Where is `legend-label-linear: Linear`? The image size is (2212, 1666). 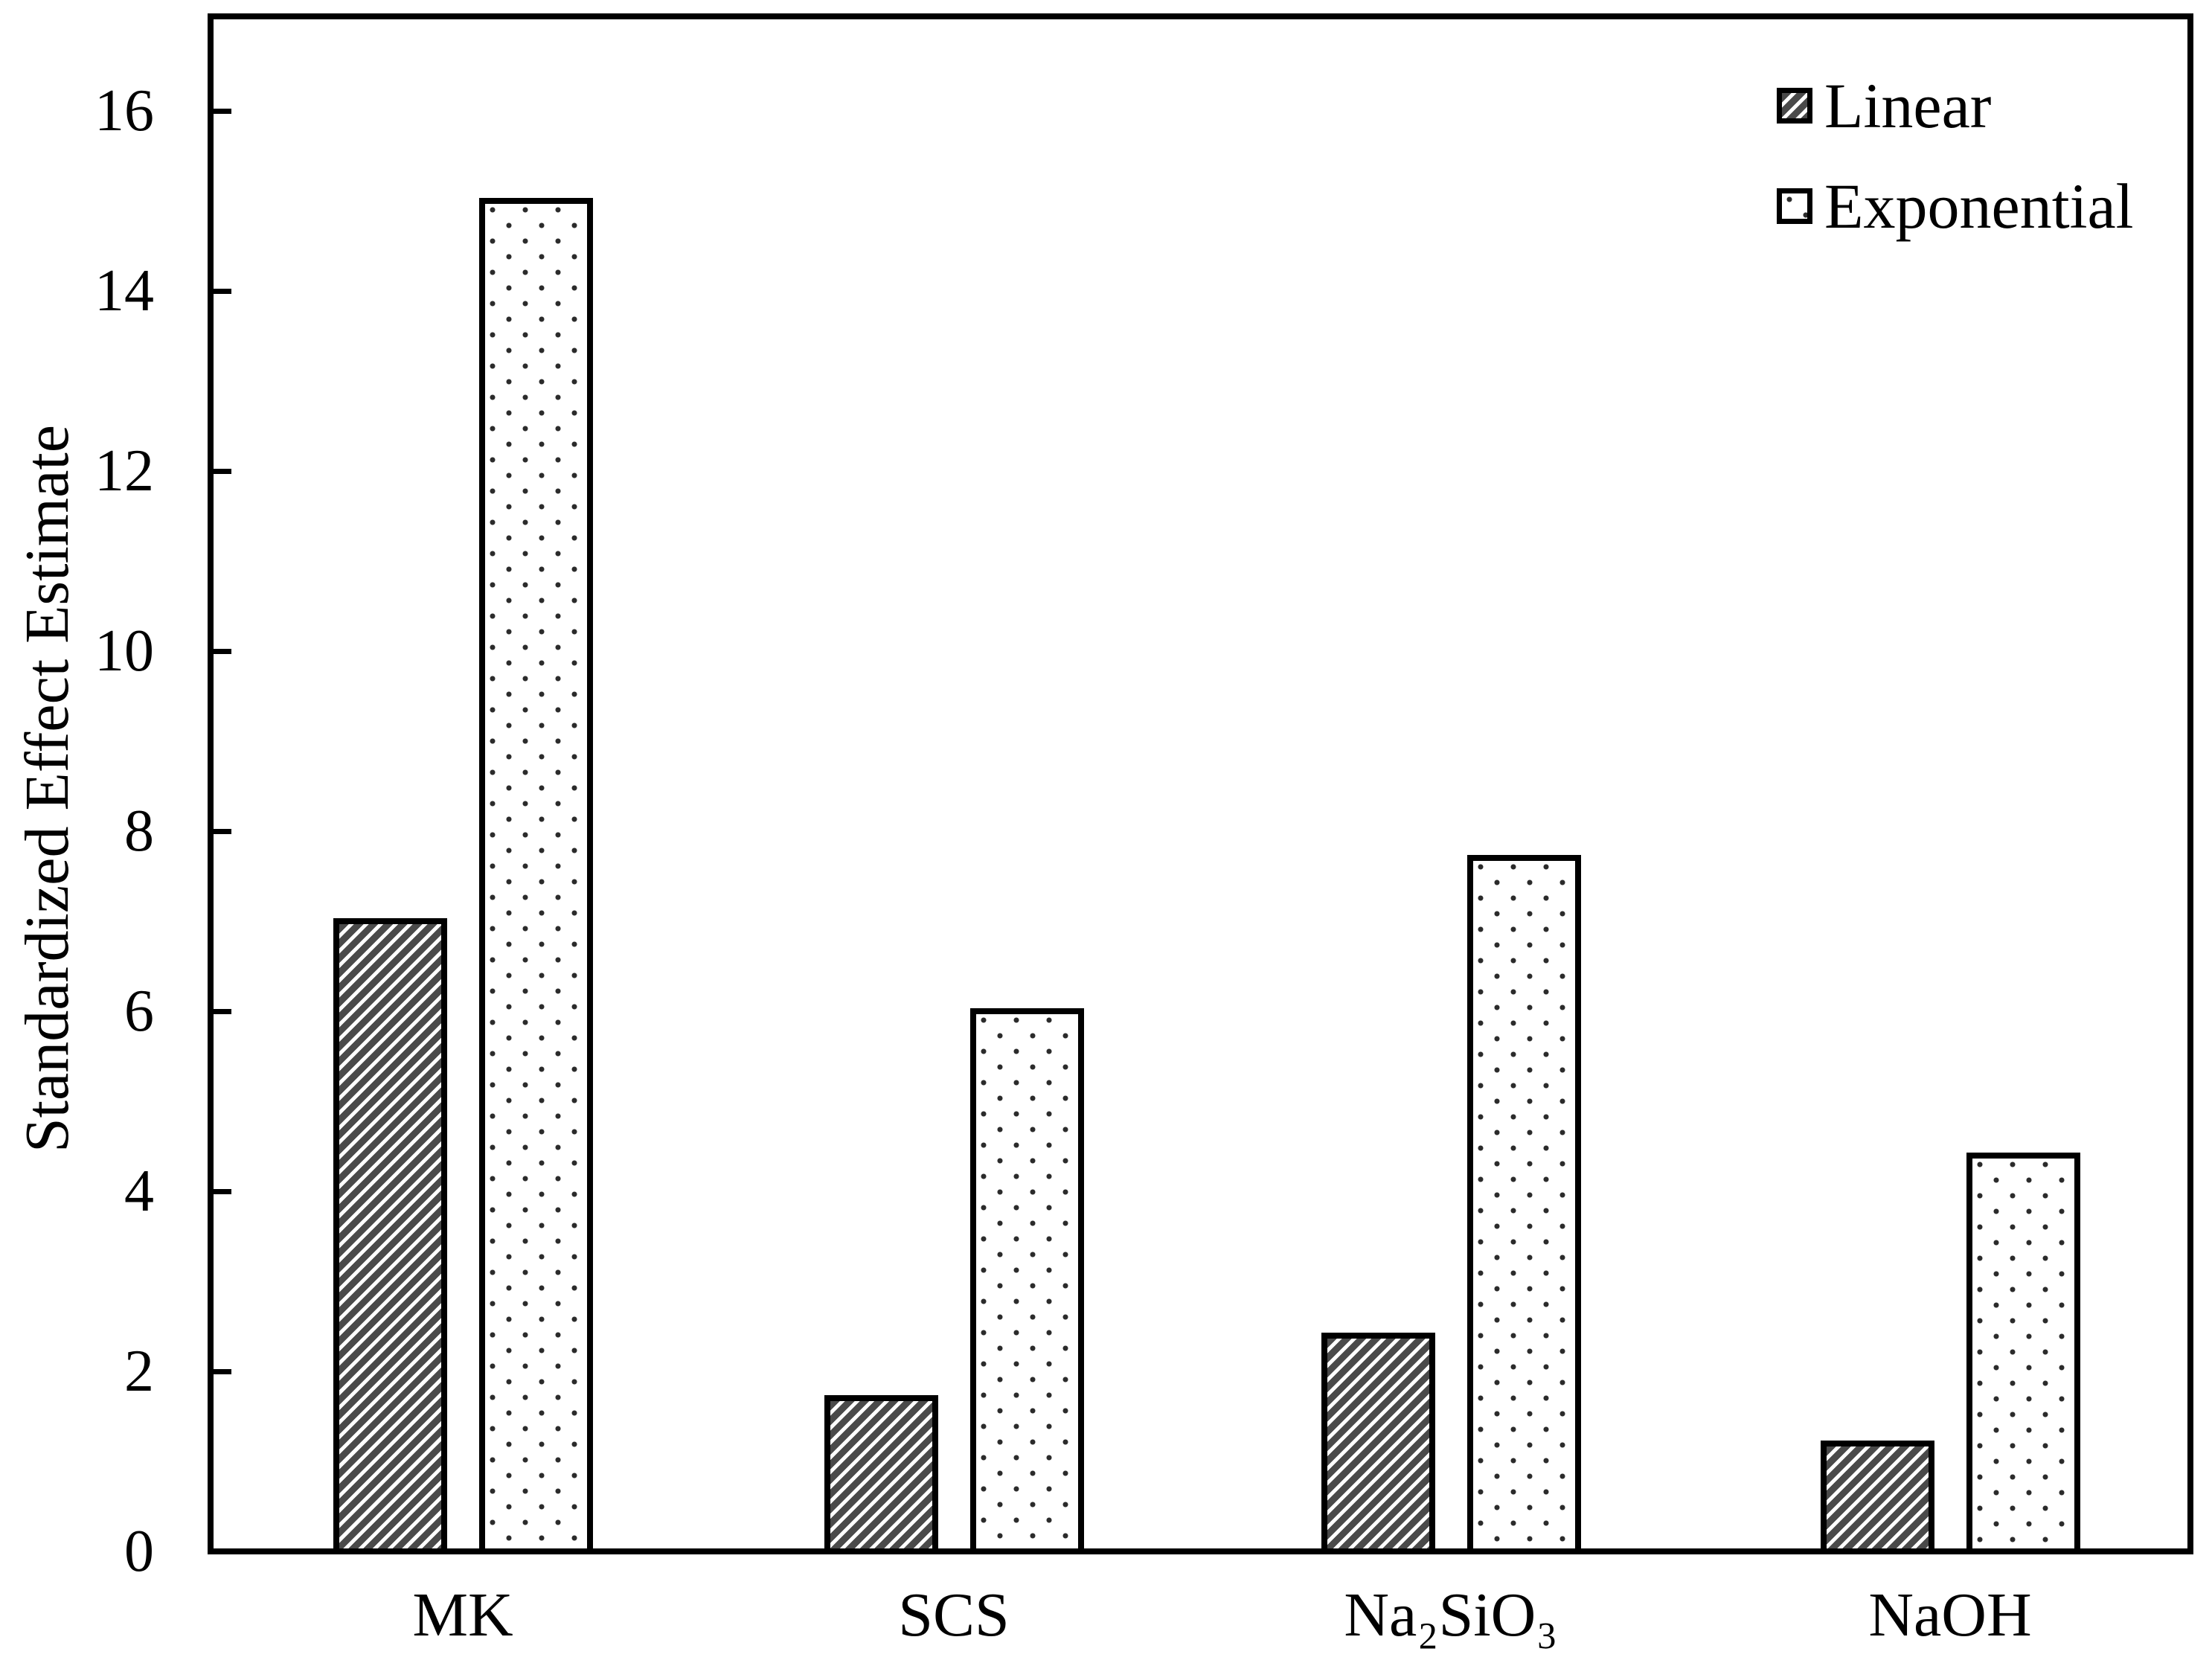 legend-label-linear: Linear is located at coordinates (1908, 105).